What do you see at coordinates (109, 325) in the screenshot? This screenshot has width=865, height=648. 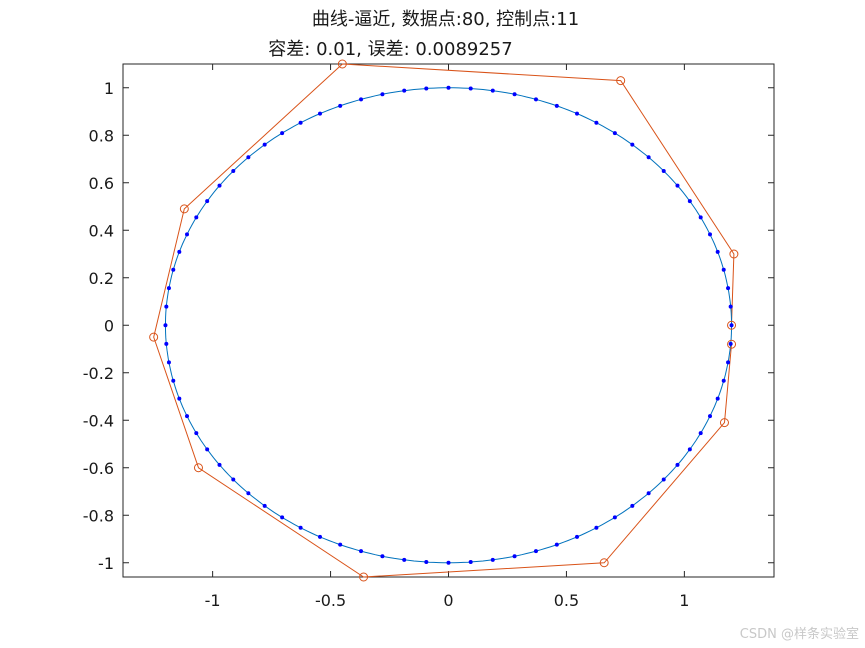 I see `y-tick-label: 0` at bounding box center [109, 325].